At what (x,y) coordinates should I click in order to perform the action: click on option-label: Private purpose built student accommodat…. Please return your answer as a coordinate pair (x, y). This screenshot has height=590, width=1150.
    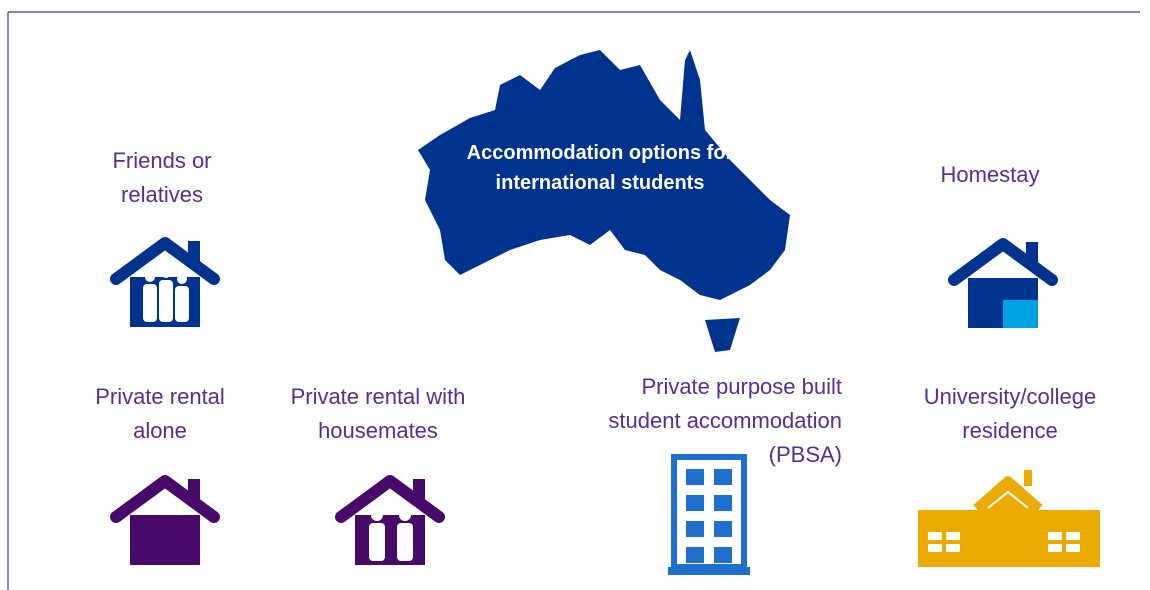
    Looking at the image, I should click on (725, 420).